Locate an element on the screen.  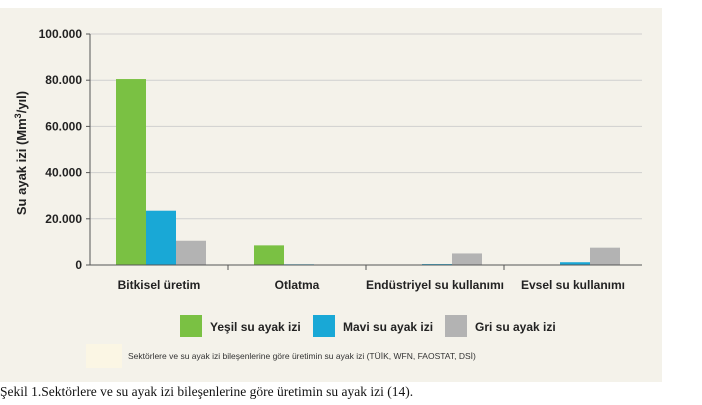
legend-label: Gri su ayak izi is located at coordinates (515, 327).